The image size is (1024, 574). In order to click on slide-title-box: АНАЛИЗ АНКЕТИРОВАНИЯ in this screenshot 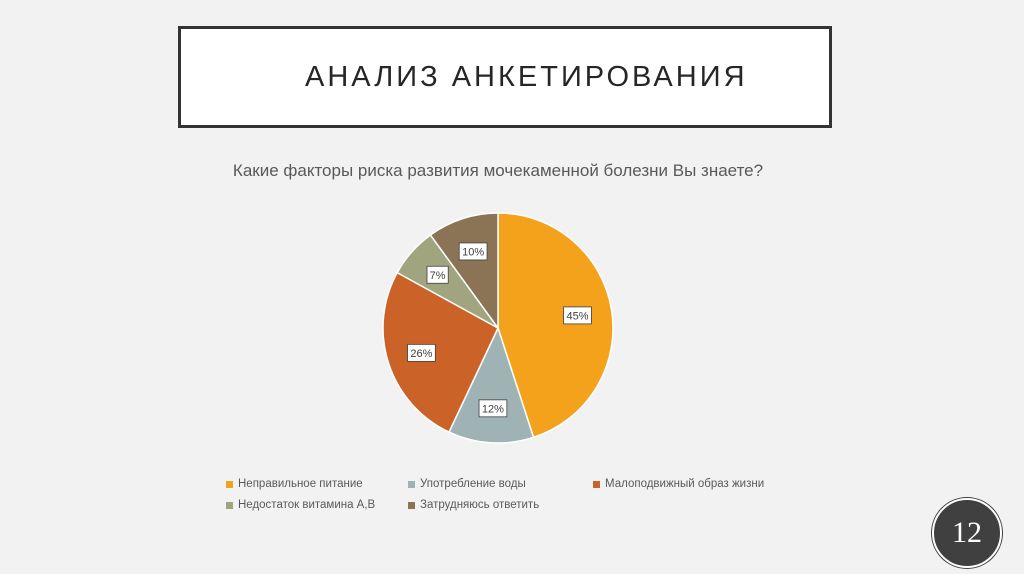, I will do `click(505, 77)`.